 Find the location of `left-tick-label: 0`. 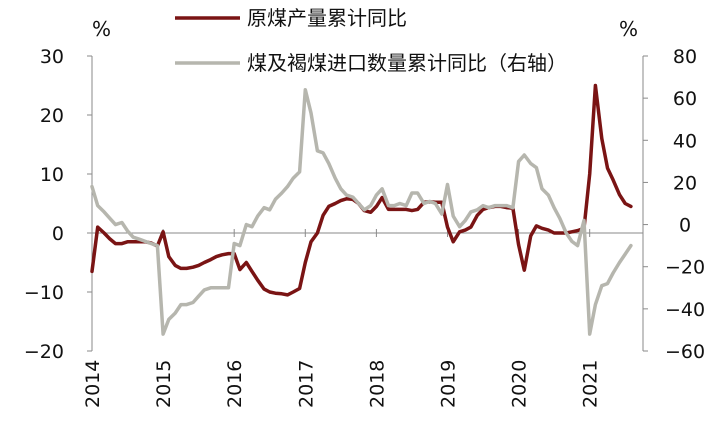

left-tick-label: 0 is located at coordinates (58, 234).